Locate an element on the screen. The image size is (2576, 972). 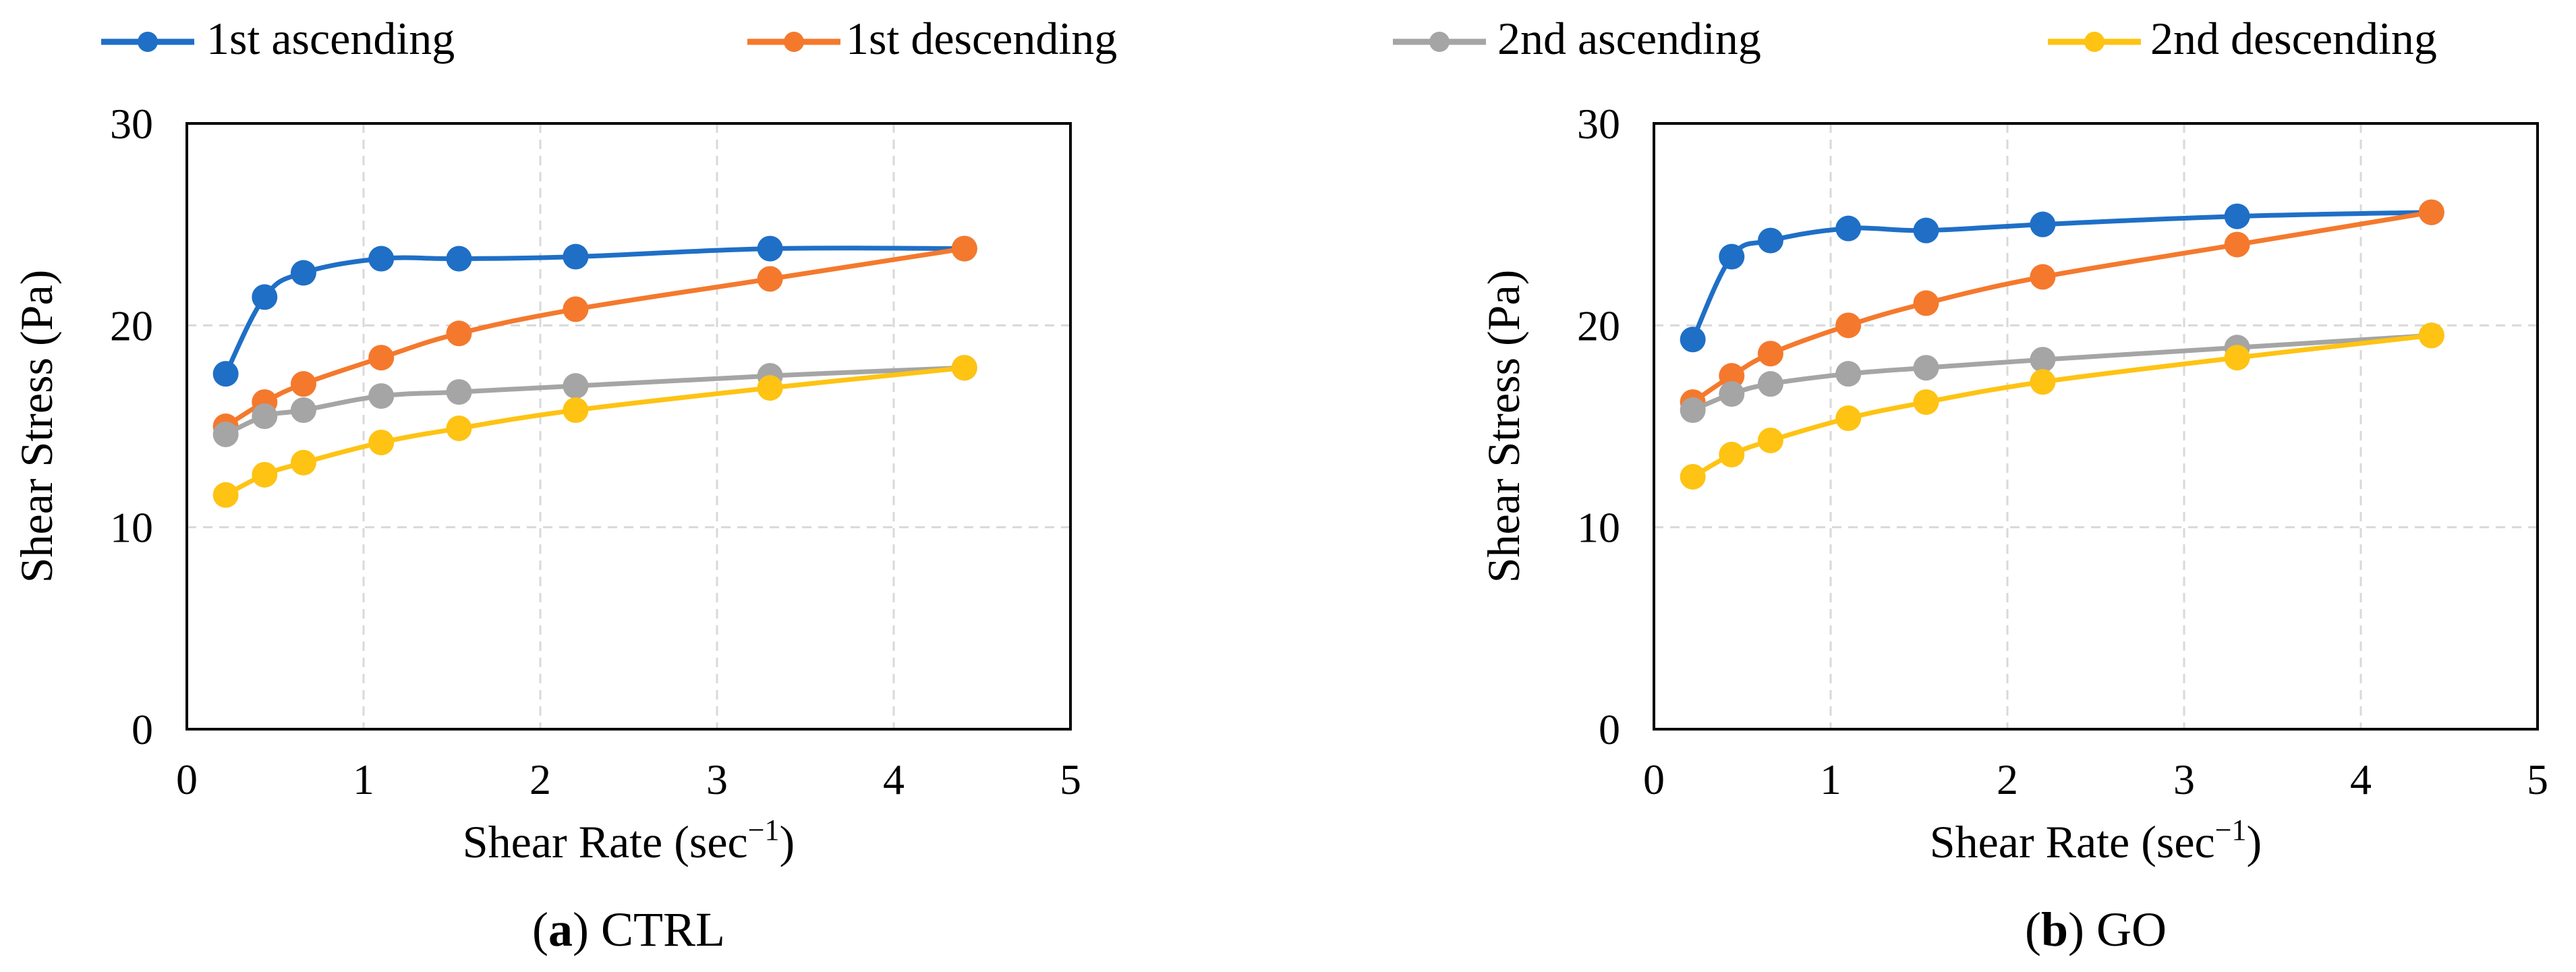
caption-text: CTRL is located at coordinates (657, 930).